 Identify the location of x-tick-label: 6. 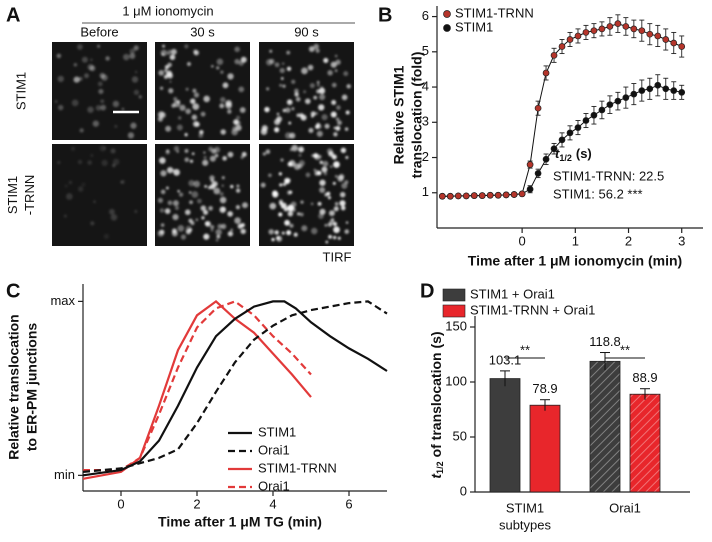
(348, 503).